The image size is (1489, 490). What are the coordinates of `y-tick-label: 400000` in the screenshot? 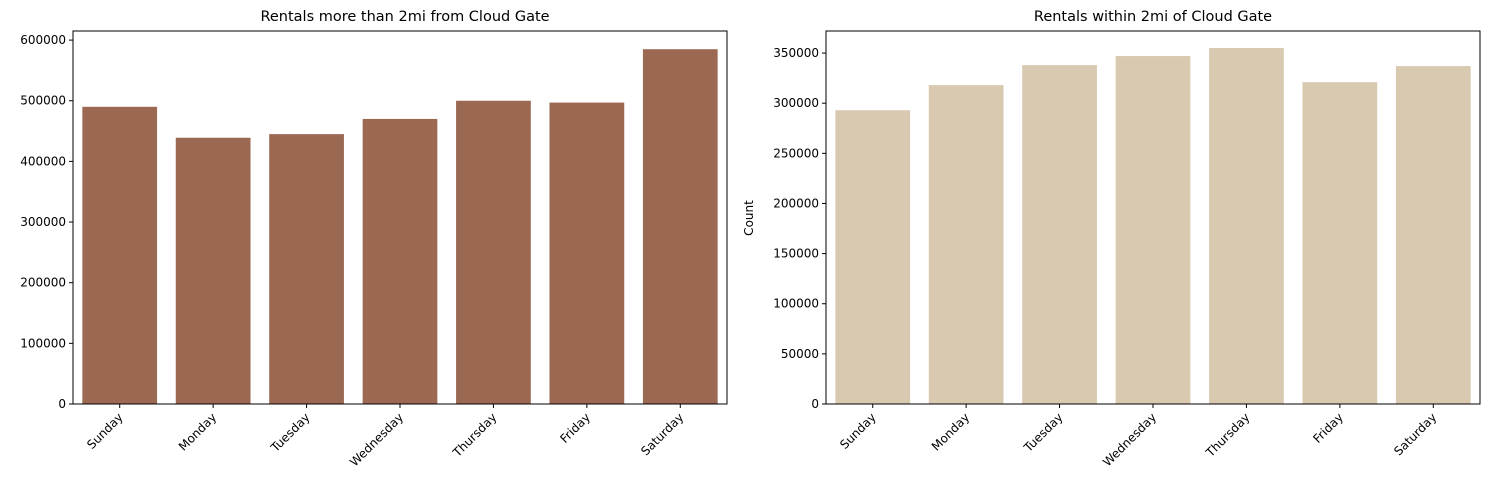 It's located at (43, 161).